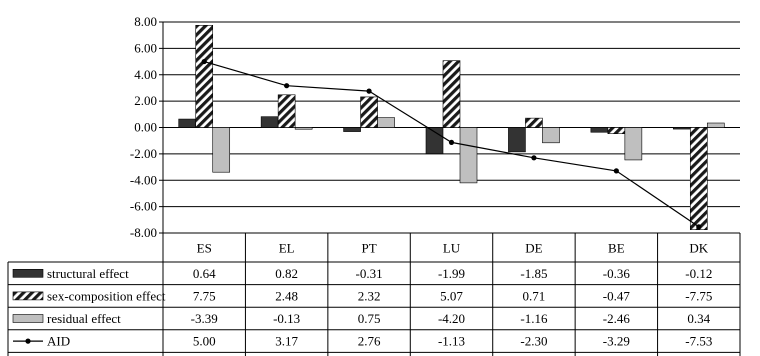  I want to click on y-tick-label: -6.00, so click(143, 206).